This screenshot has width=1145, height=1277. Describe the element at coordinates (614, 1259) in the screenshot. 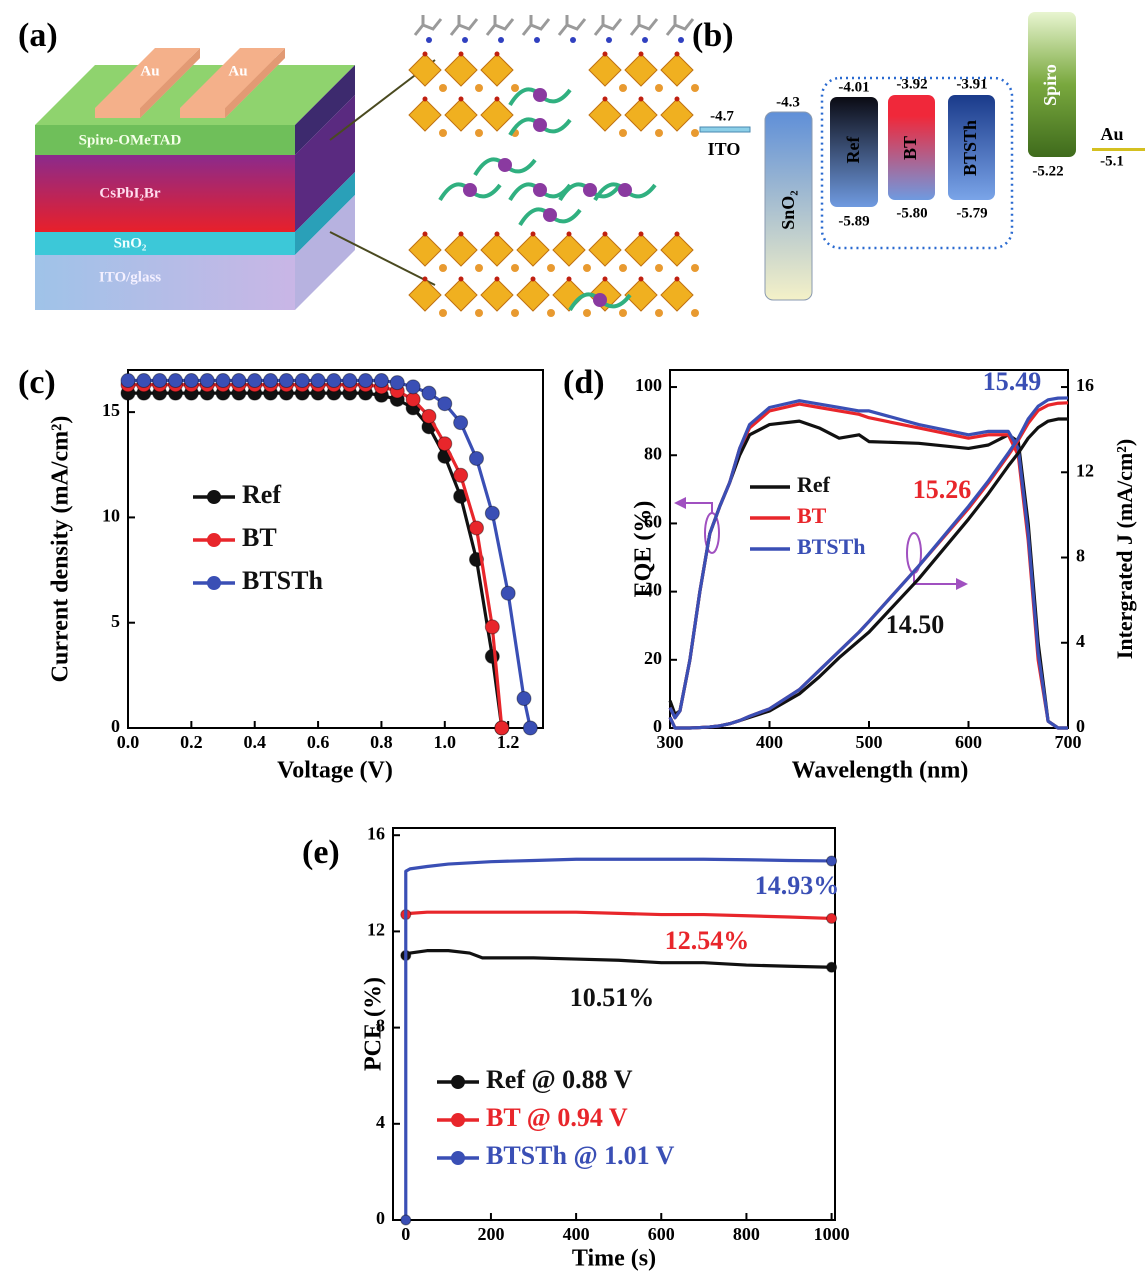

I see `x-axis-title: Time (s)` at that location.